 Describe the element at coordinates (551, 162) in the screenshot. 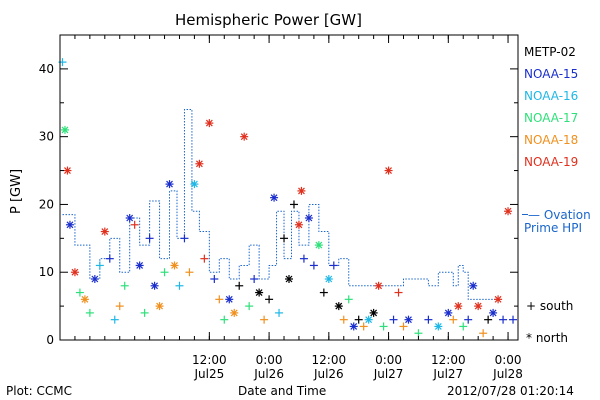

I see `legend-item-noaa-19: NOAA-19` at that location.